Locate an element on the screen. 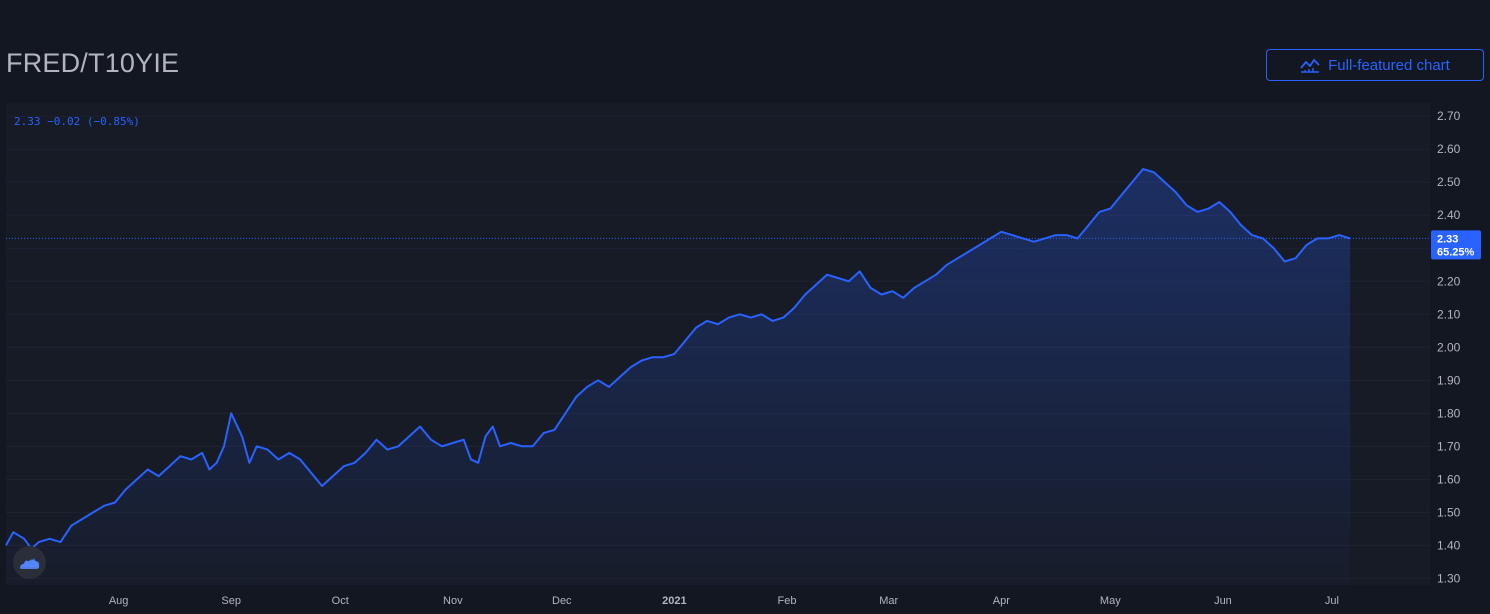  y-tick-label: 2.70 is located at coordinates (1449, 116).